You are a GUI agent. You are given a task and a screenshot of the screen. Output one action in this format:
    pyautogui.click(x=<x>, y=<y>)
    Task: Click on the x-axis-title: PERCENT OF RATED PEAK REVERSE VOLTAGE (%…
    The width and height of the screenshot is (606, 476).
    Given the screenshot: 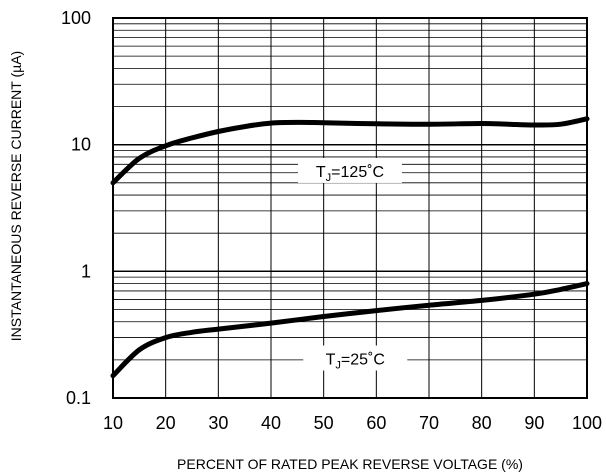 What is the action you would take?
    pyautogui.click(x=350, y=464)
    